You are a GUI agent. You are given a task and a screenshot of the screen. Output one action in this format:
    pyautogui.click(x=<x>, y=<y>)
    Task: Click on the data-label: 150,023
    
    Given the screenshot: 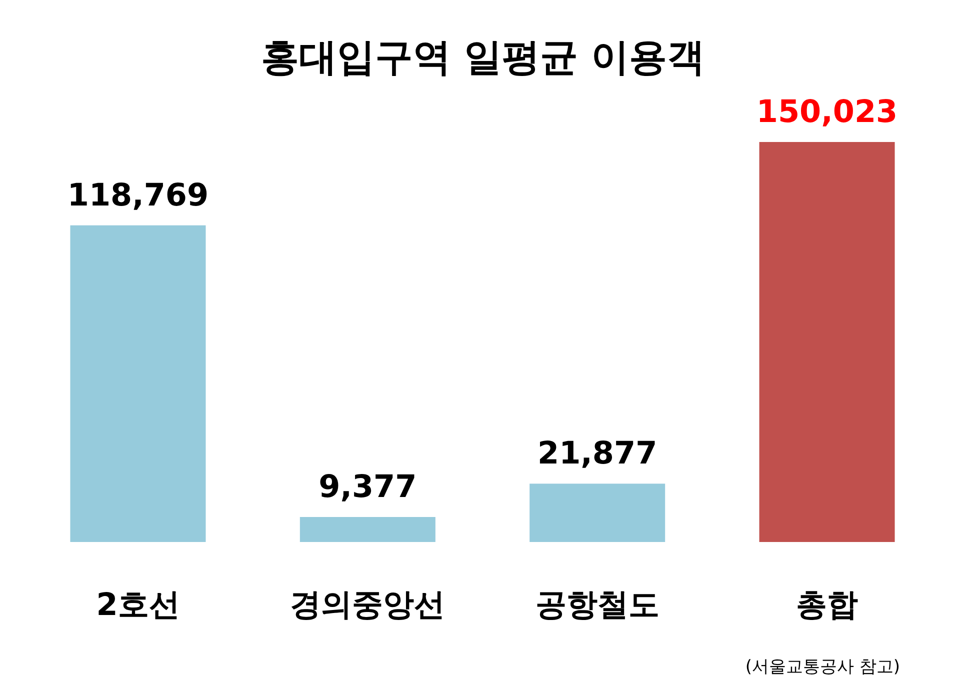 What is the action you would take?
    pyautogui.click(x=827, y=112)
    